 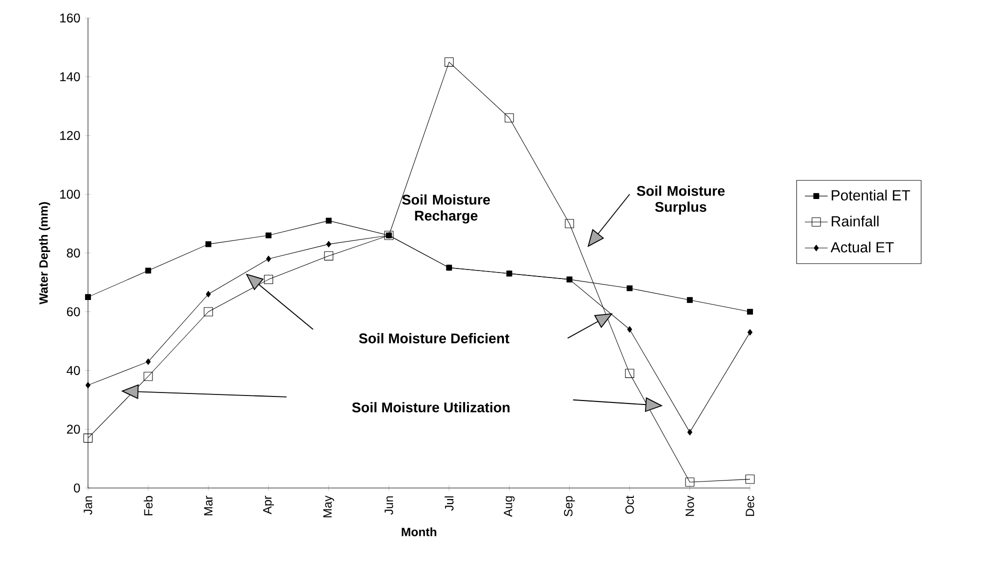 I want to click on x-tick-label: Feb, so click(x=148, y=506).